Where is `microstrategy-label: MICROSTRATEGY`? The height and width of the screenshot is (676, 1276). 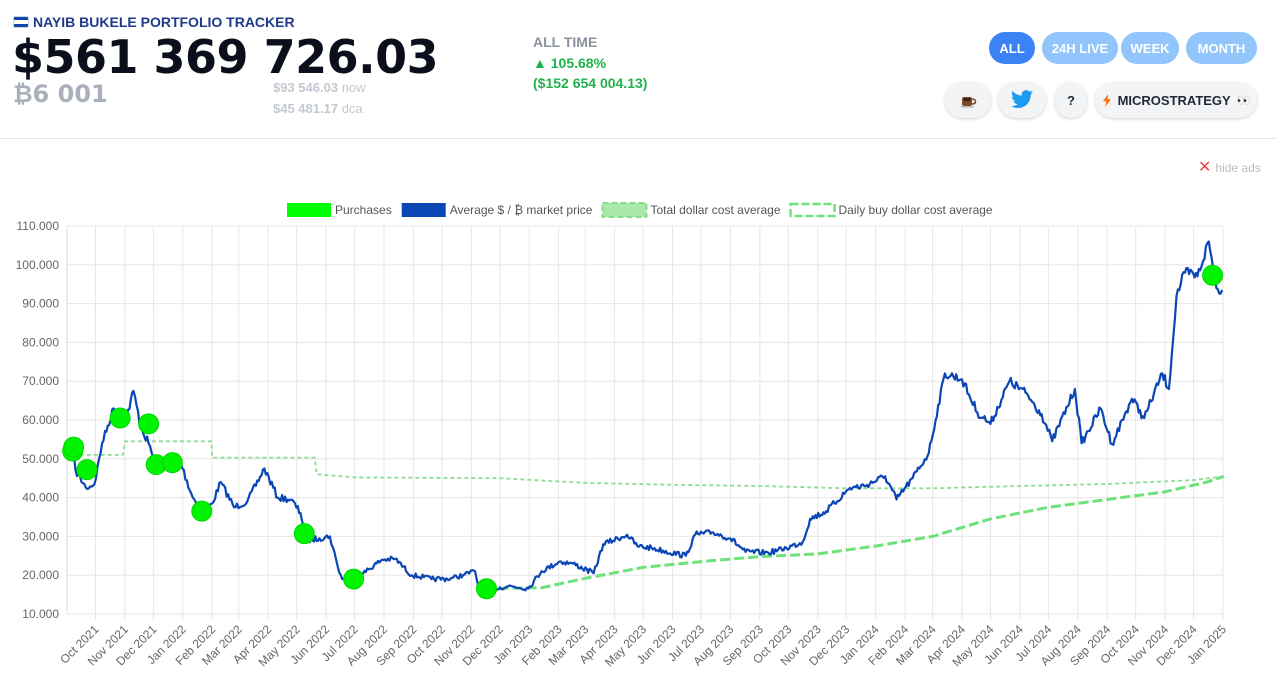
microstrategy-label: MICROSTRATEGY is located at coordinates (1174, 100).